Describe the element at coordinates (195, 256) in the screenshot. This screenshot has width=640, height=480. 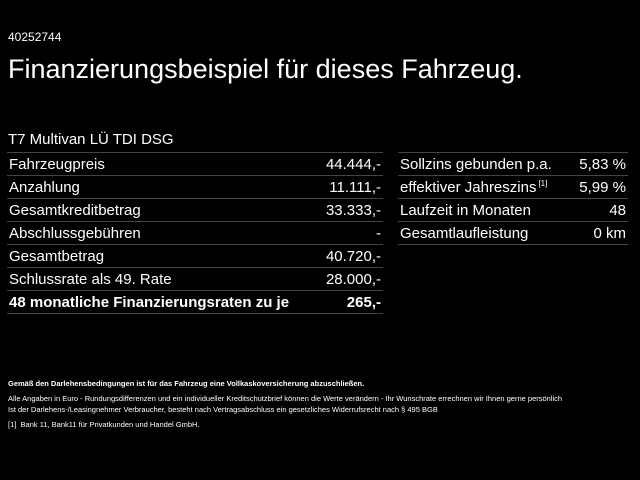
I see `table-row: Gesamtbetrag 40.720,-` at that location.